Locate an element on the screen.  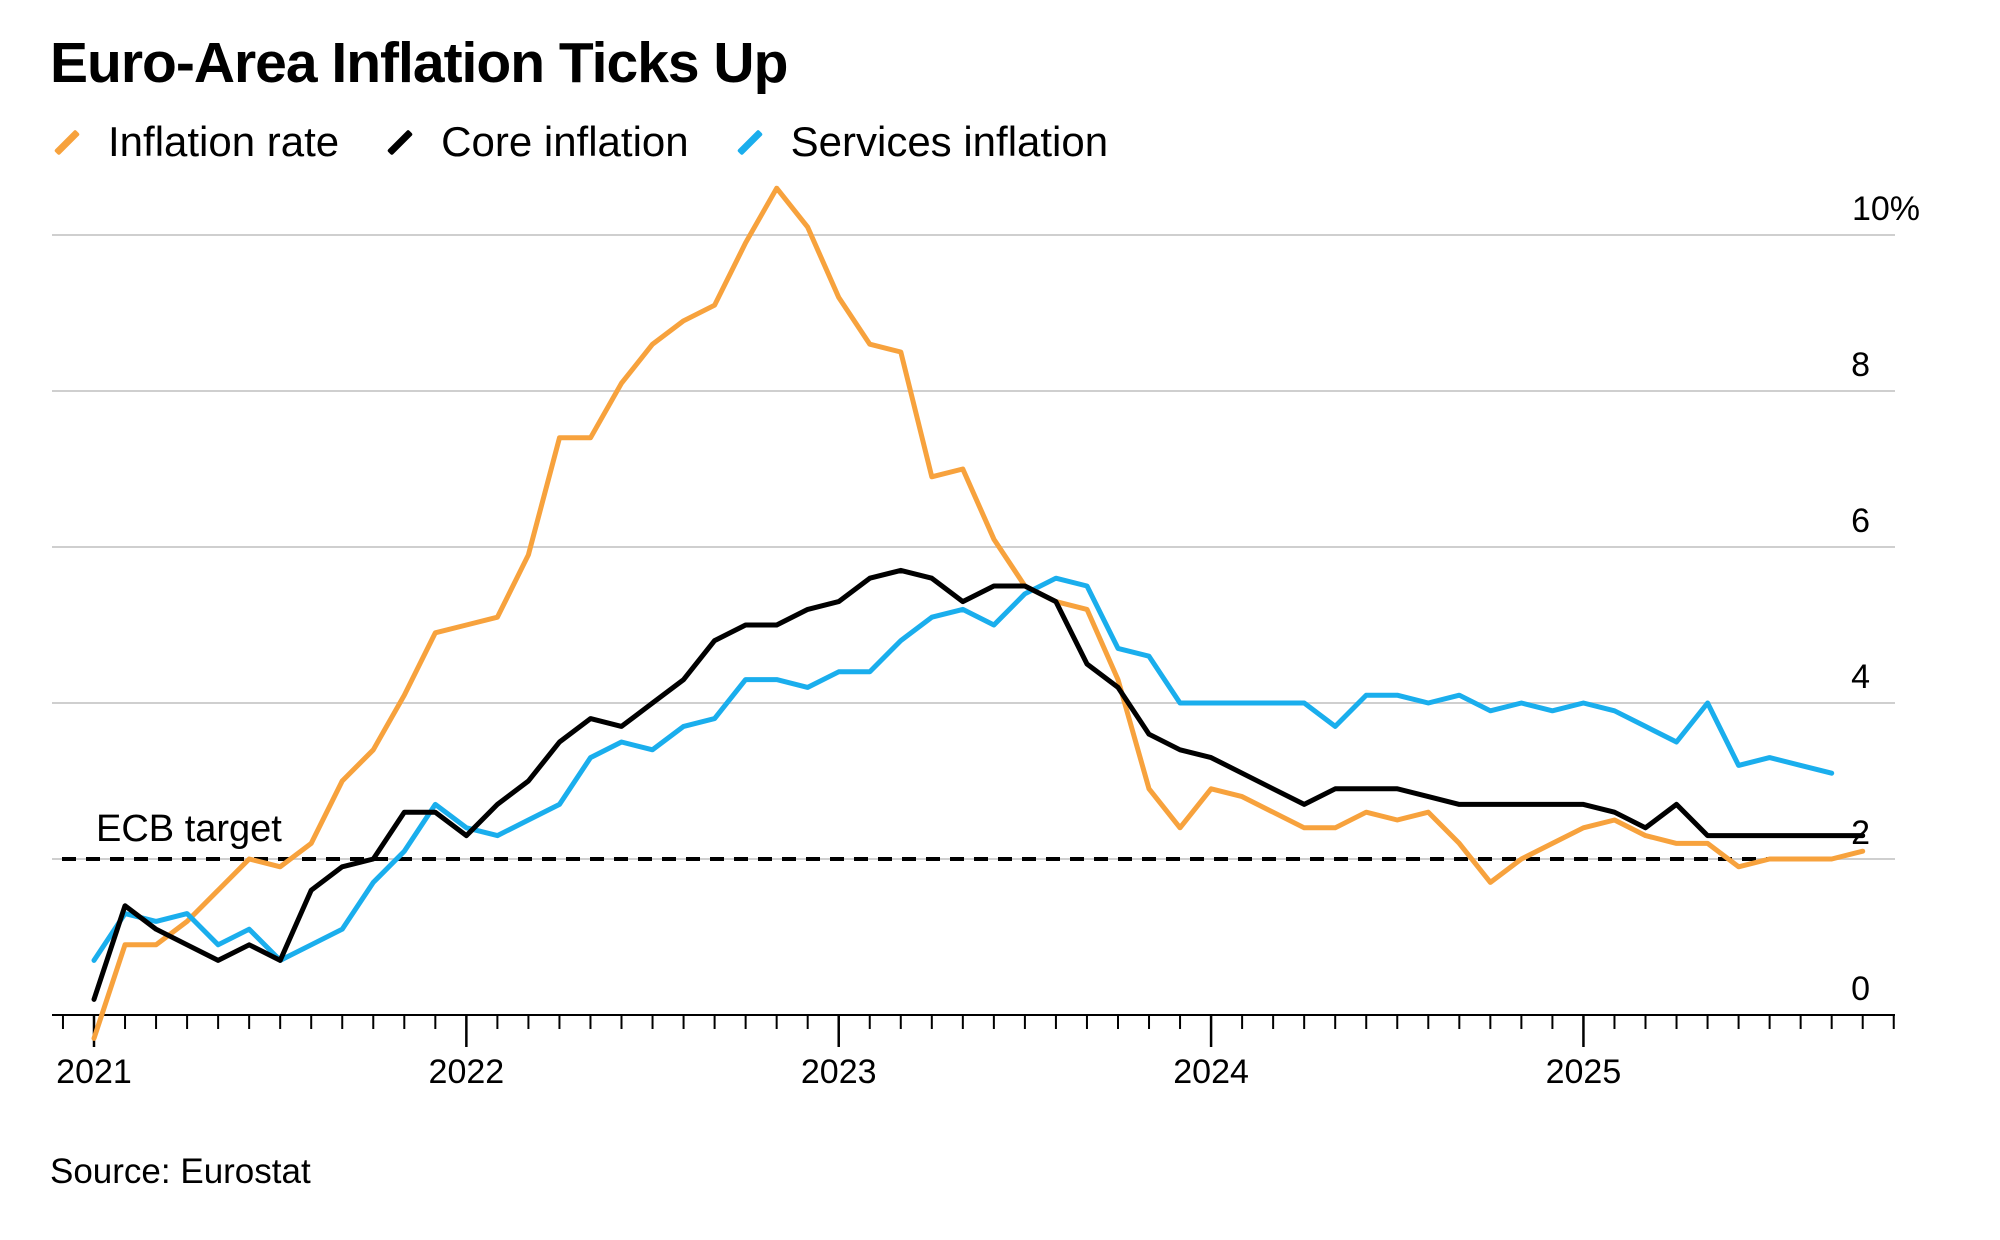
x-tick-label: 2025 is located at coordinates (1584, 1072).